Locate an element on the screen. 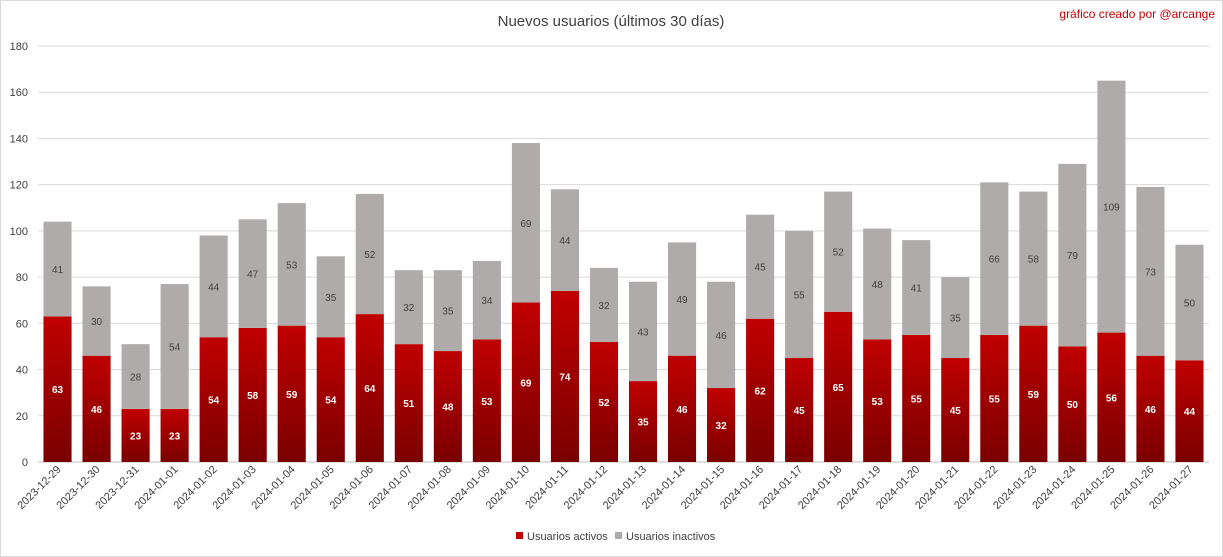 Image resolution: width=1223 pixels, height=557 pixels. data-label-usuarios-activos: 74 is located at coordinates (565, 377).